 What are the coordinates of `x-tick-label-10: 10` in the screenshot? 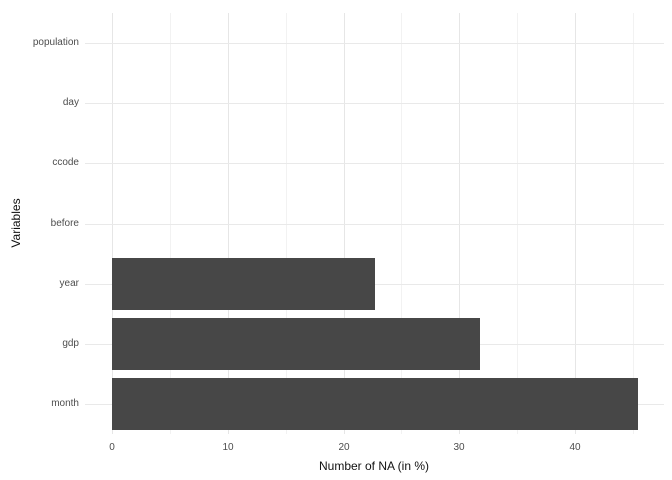 It's located at (228, 447).